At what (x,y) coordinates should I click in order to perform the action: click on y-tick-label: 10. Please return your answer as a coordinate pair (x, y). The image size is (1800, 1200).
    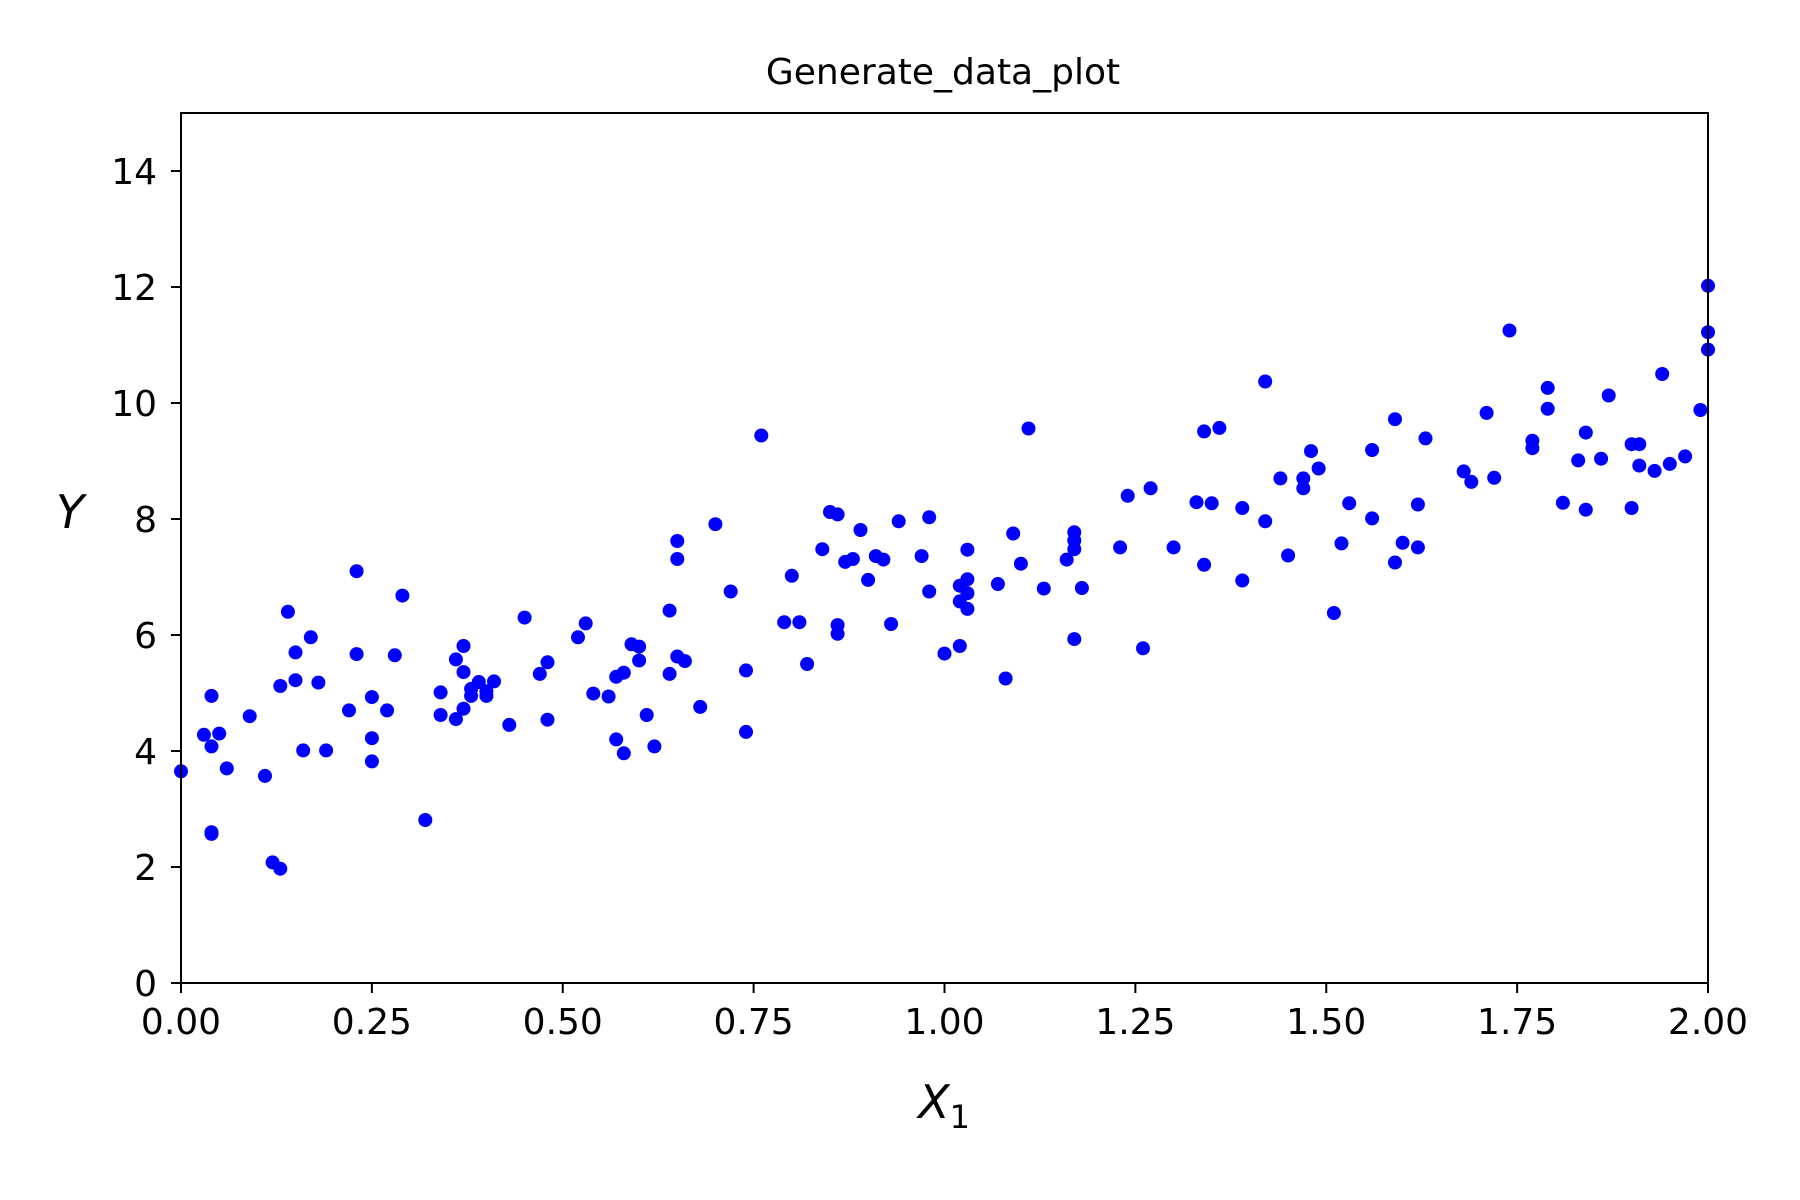
    Looking at the image, I should click on (134, 404).